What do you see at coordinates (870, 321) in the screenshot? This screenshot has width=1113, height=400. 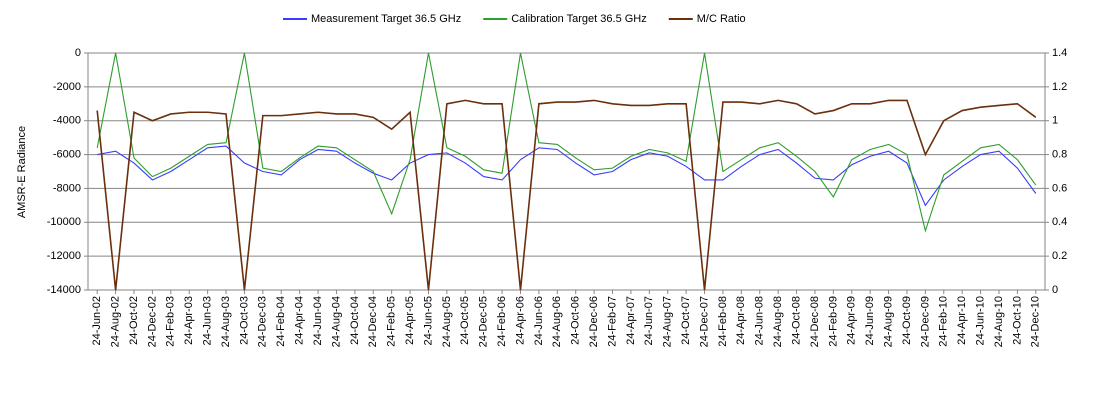 I see `x-tick-label: 24-Jun-09` at bounding box center [870, 321].